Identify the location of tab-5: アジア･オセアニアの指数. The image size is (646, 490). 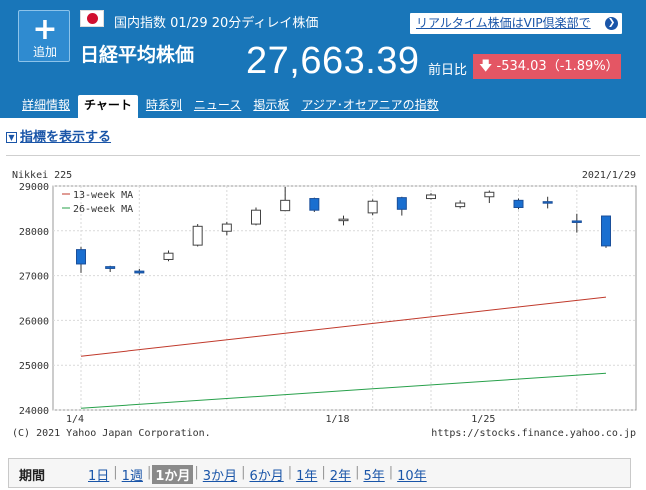
(370, 105).